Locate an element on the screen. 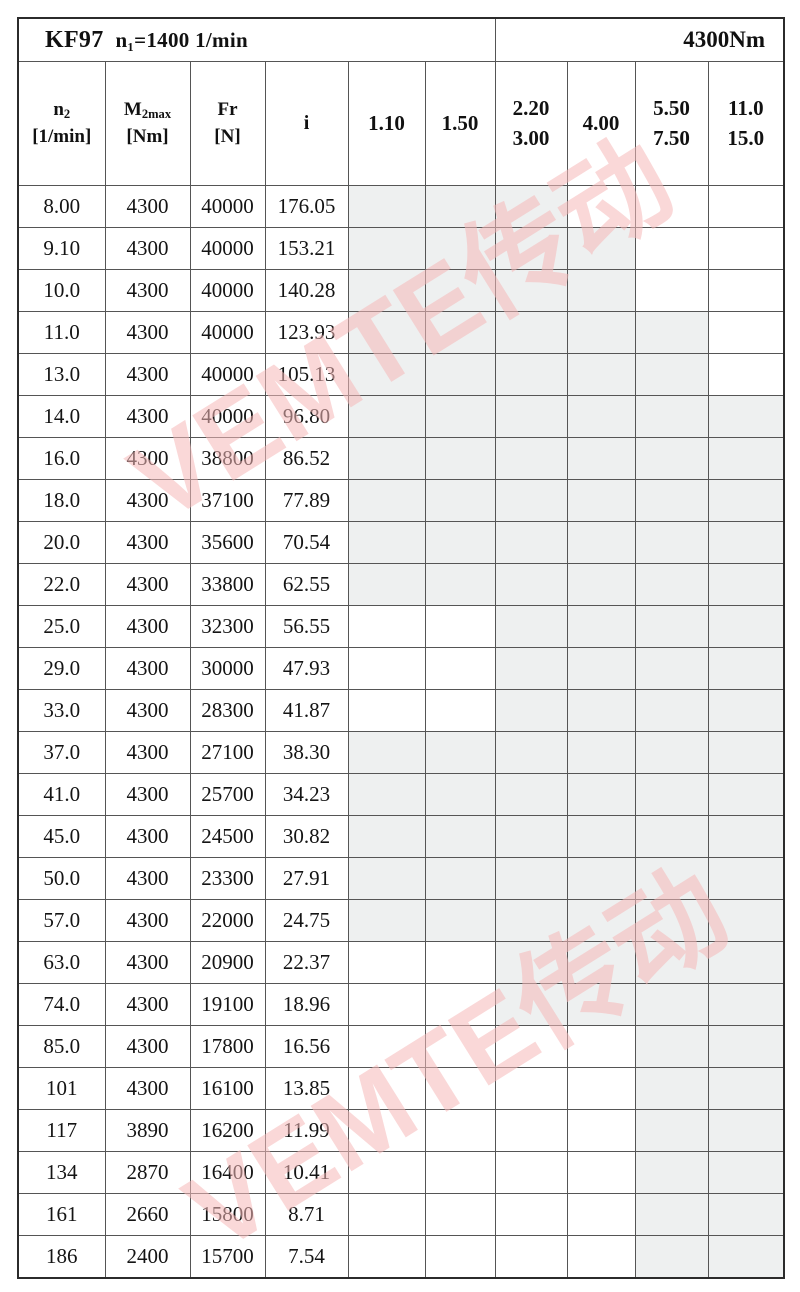 Image resolution: width=800 pixels, height=1292 pixels. cell-gear-ratio: 62.55 is located at coordinates (306, 584).